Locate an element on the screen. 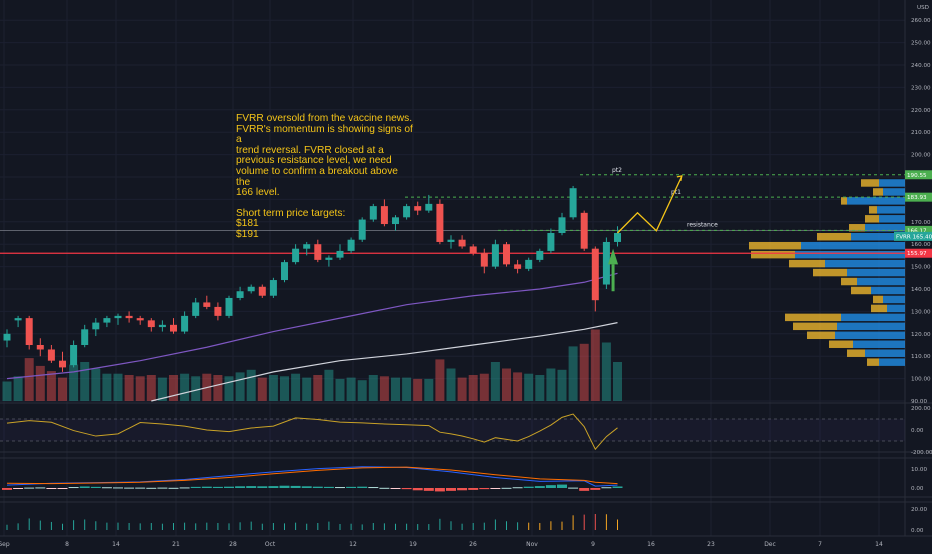  time-axis-label: 14 is located at coordinates (879, 544).